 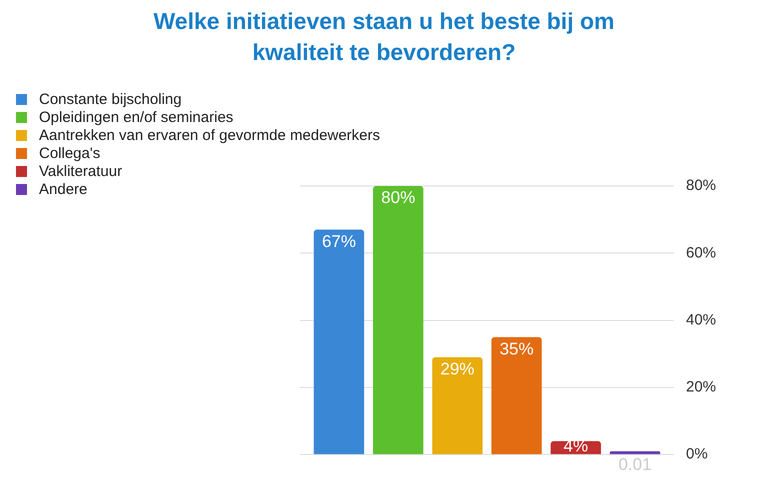 What do you see at coordinates (701, 253) in the screenshot?
I see `y-tick-label: 60%` at bounding box center [701, 253].